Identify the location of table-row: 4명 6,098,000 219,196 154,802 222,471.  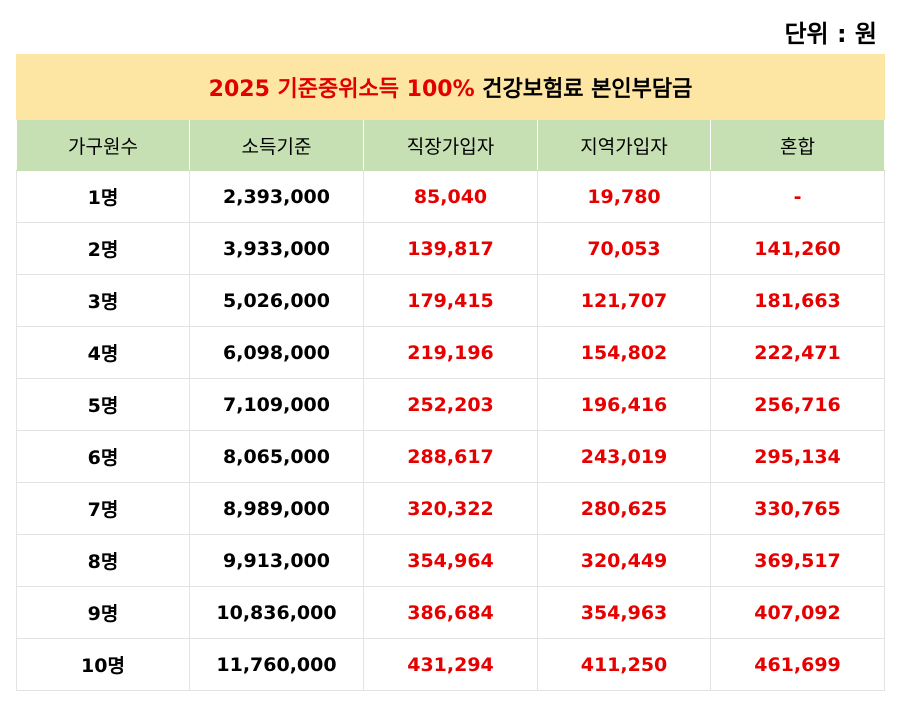
(451, 352).